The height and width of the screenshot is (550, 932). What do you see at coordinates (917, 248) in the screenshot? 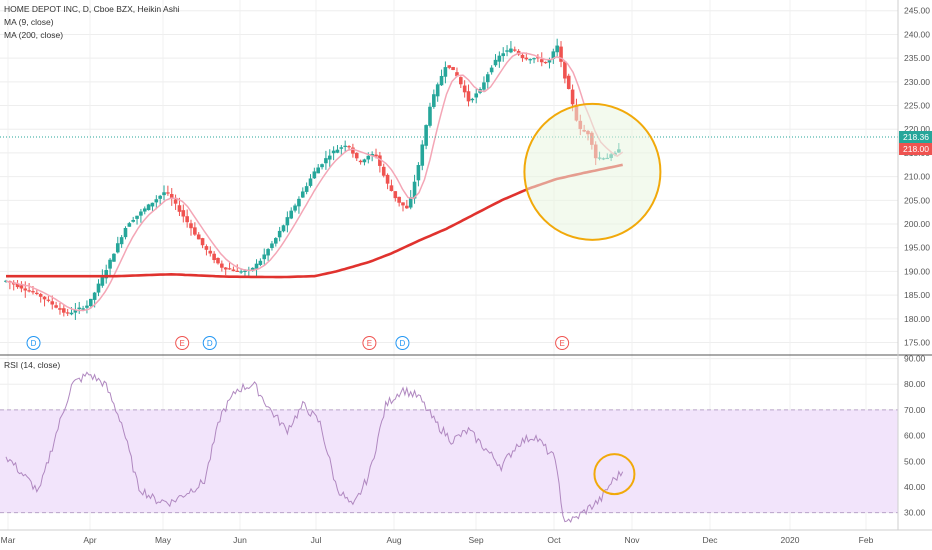
I see `price-tick-label: 195.00` at bounding box center [917, 248].